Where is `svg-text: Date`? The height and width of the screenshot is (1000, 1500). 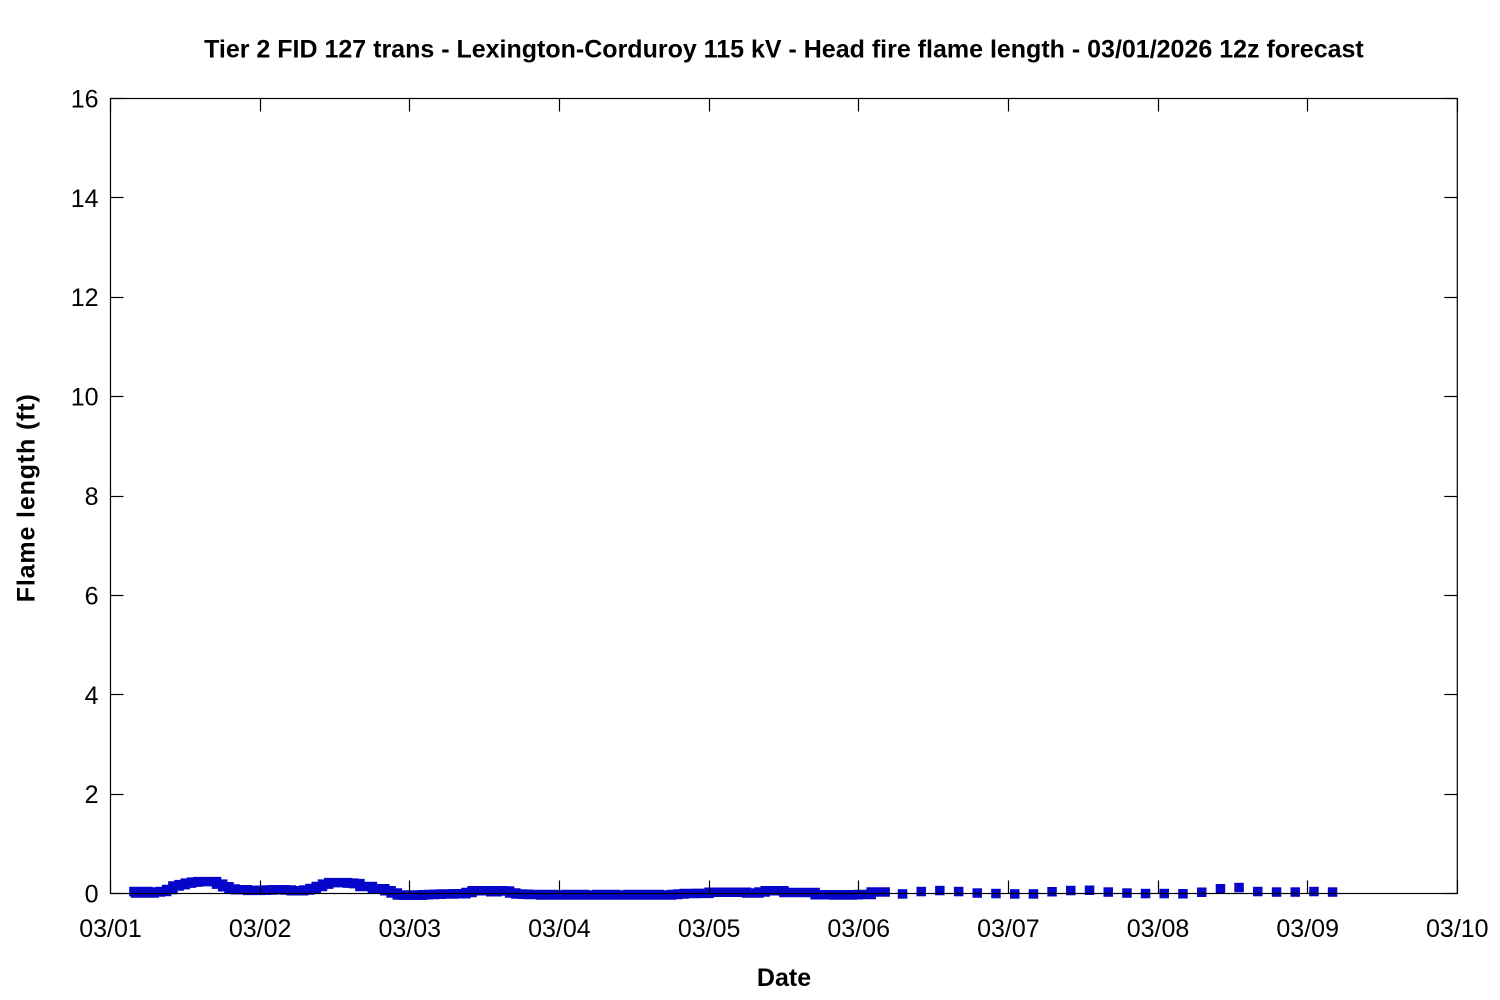
svg-text: Date is located at coordinates (784, 978).